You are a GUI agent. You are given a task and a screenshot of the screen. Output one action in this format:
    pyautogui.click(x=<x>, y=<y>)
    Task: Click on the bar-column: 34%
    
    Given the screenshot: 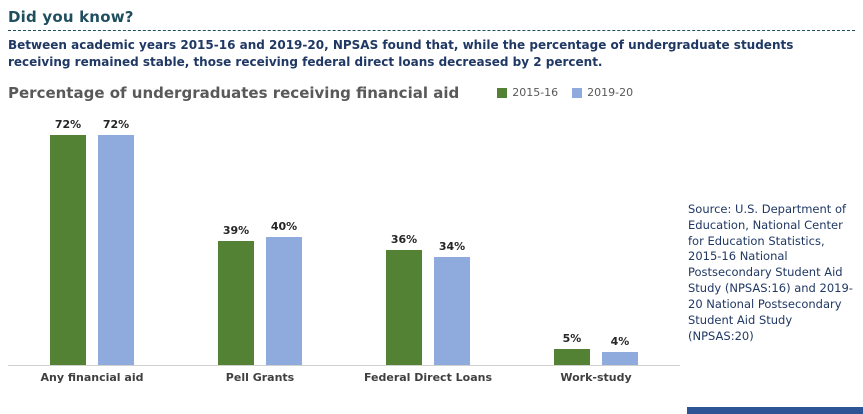 What is the action you would take?
    pyautogui.click(x=452, y=302)
    